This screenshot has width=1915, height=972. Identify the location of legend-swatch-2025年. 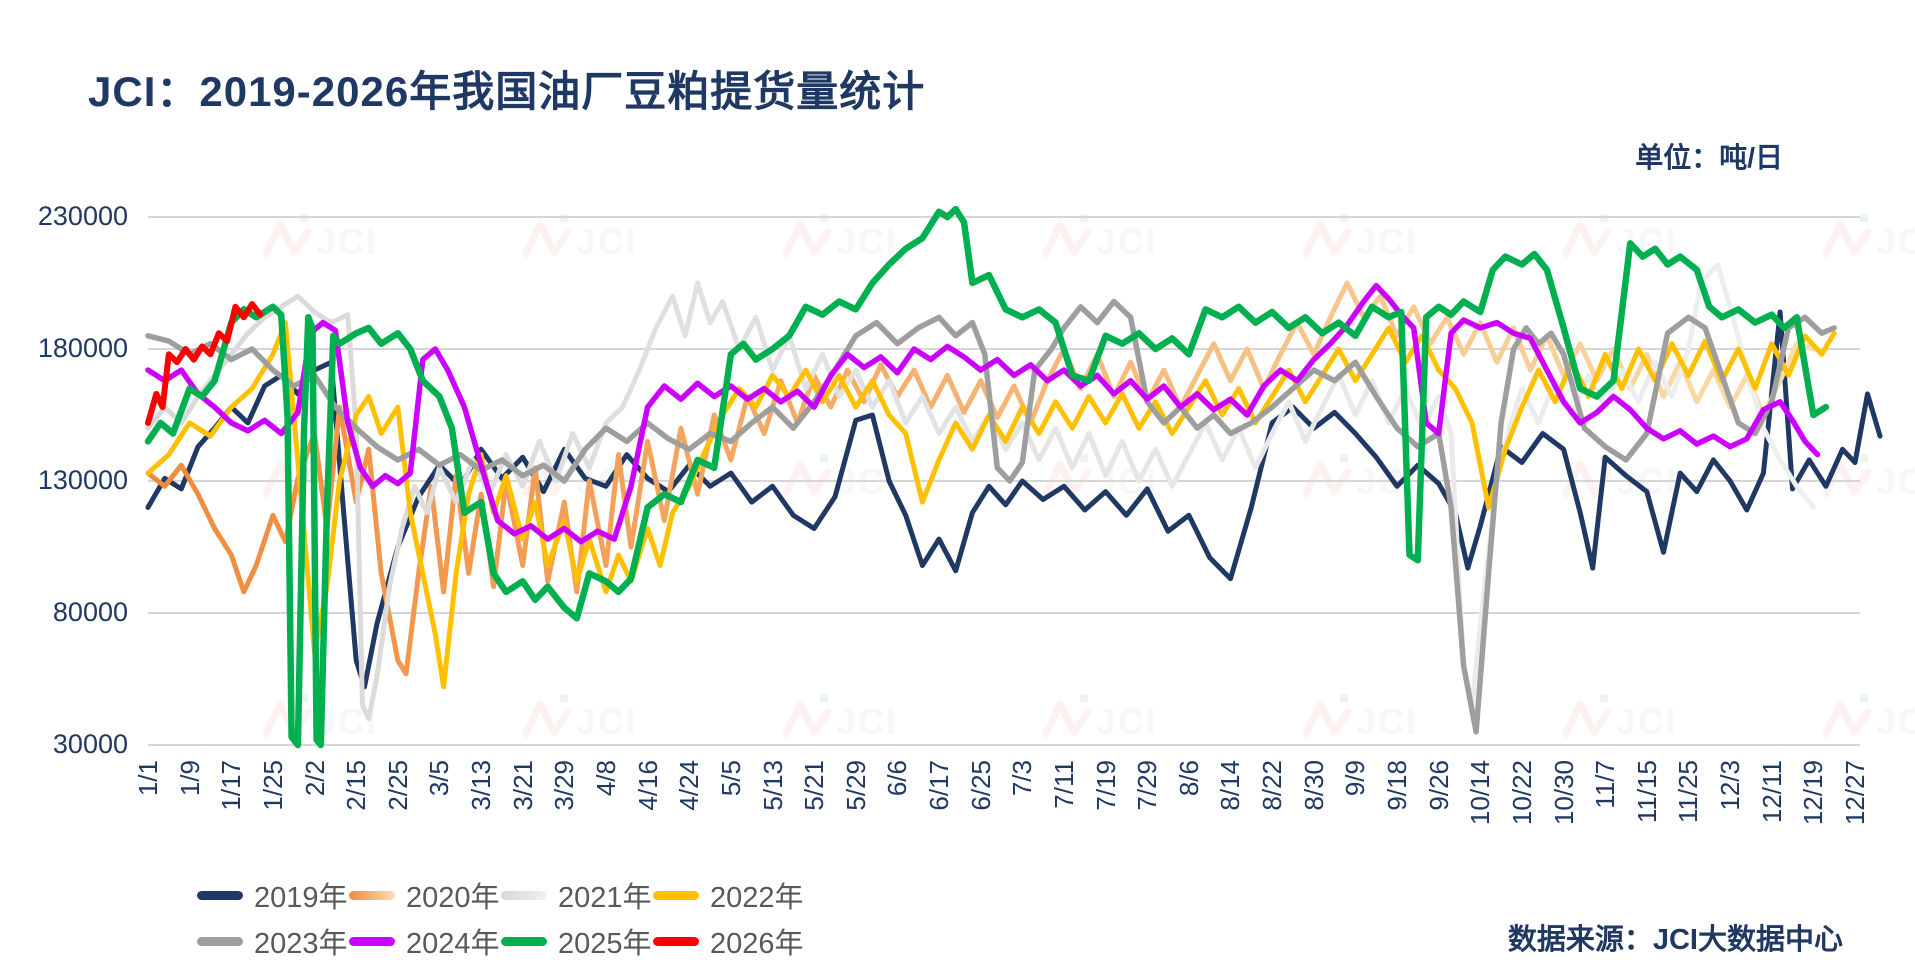
(524, 941).